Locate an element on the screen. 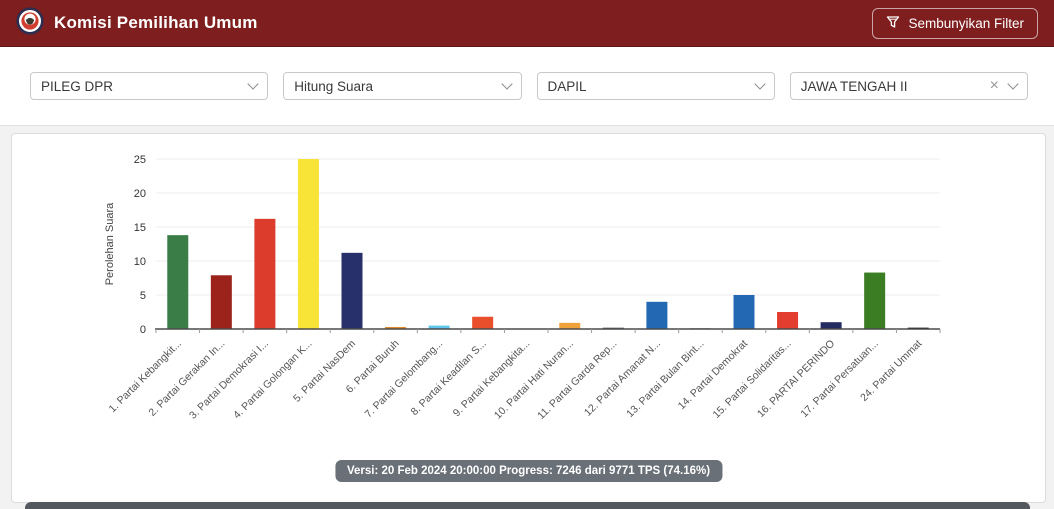  select-dapil-level: DAPIL is located at coordinates (655, 86).